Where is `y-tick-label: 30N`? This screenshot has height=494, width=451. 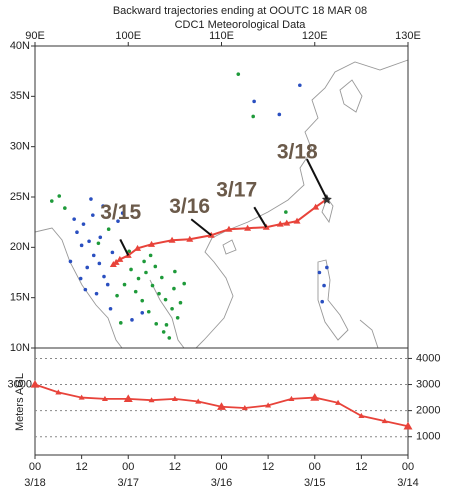 y-tick-label: 30N is located at coordinates (20, 147).